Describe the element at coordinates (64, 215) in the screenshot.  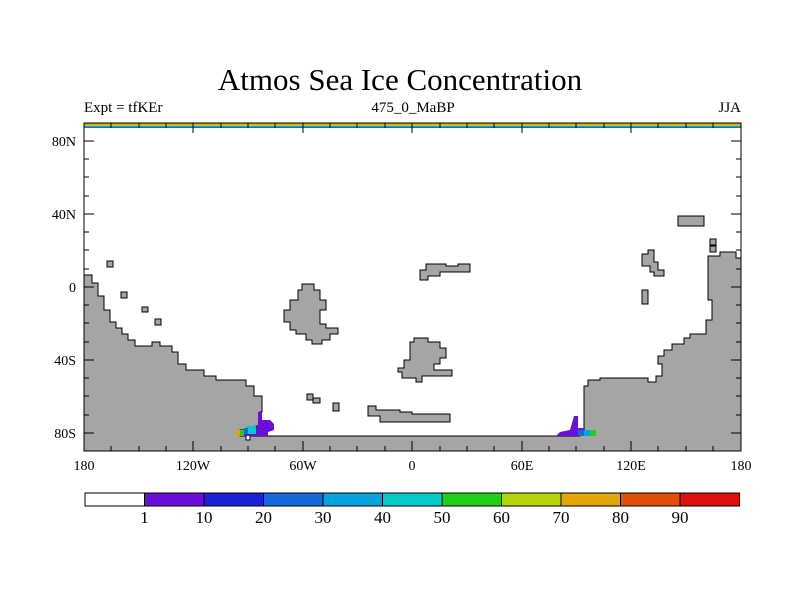
I see `y-label-40n: 40N` at that location.